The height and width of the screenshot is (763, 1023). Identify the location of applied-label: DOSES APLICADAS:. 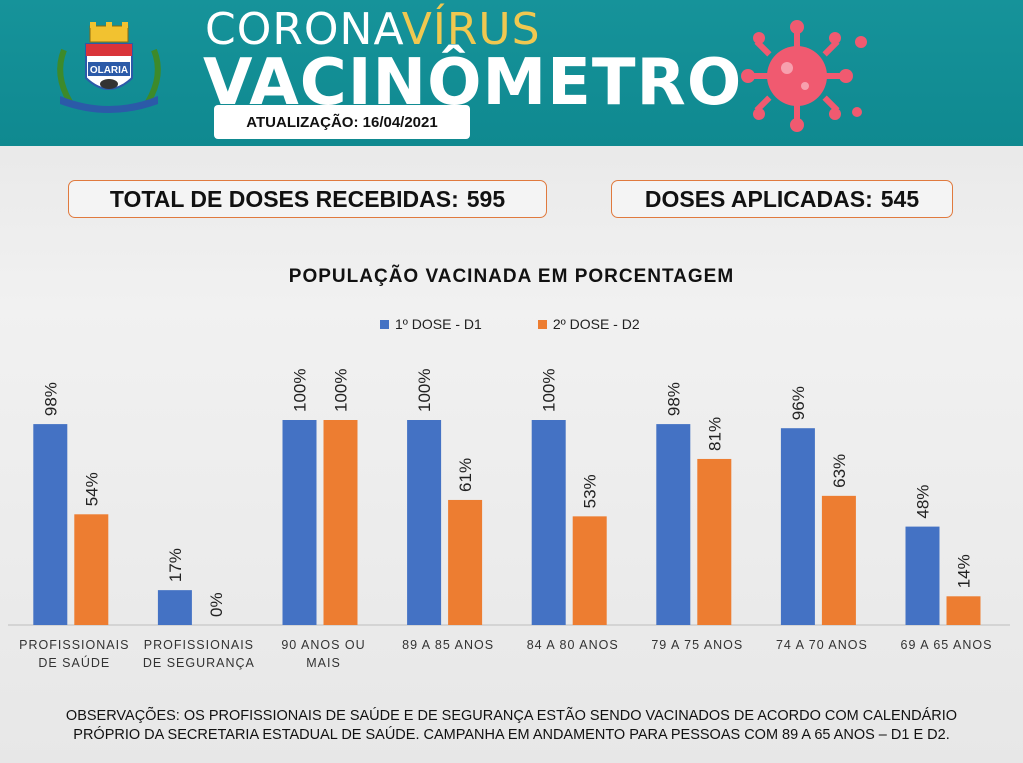
(758, 198).